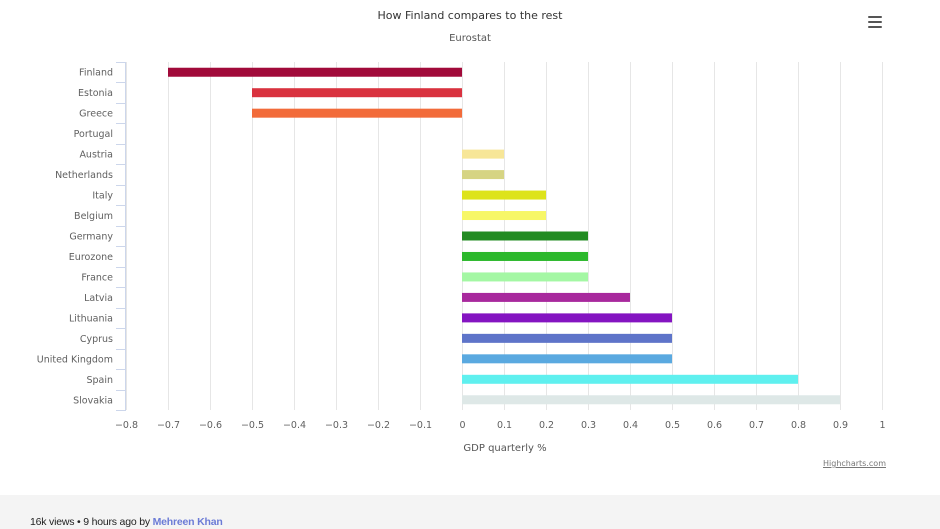 The width and height of the screenshot is (940, 529). I want to click on chart-subtitle: Eurostat, so click(470, 38).